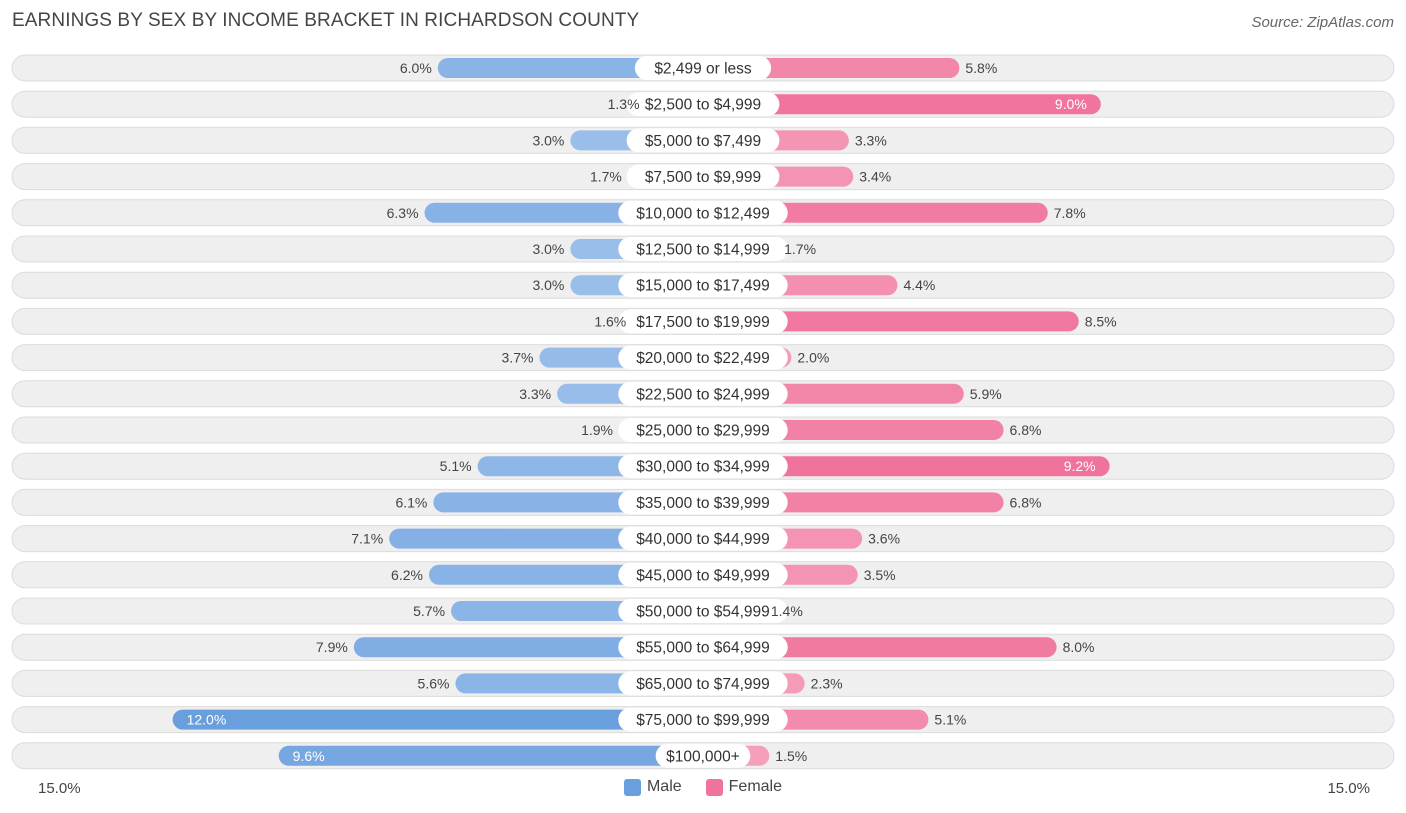 Image resolution: width=1406 pixels, height=813 pixels. I want to click on category-label: $2,499 or less, so click(703, 69).